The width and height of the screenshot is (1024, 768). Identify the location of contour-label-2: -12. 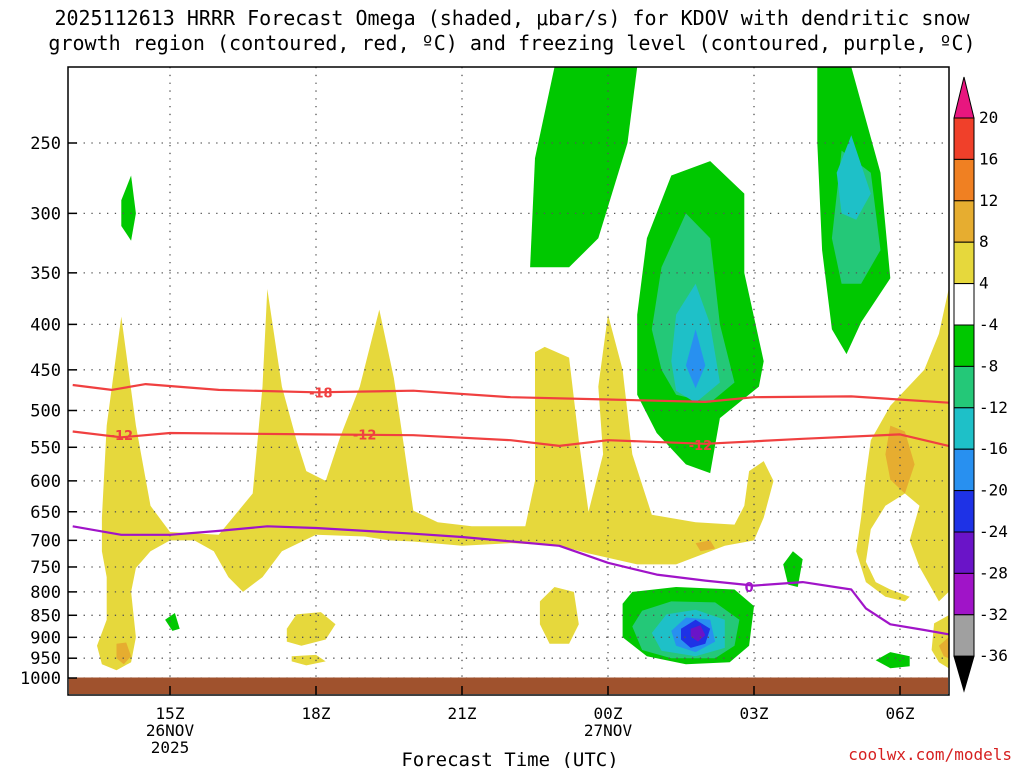
(365, 435).